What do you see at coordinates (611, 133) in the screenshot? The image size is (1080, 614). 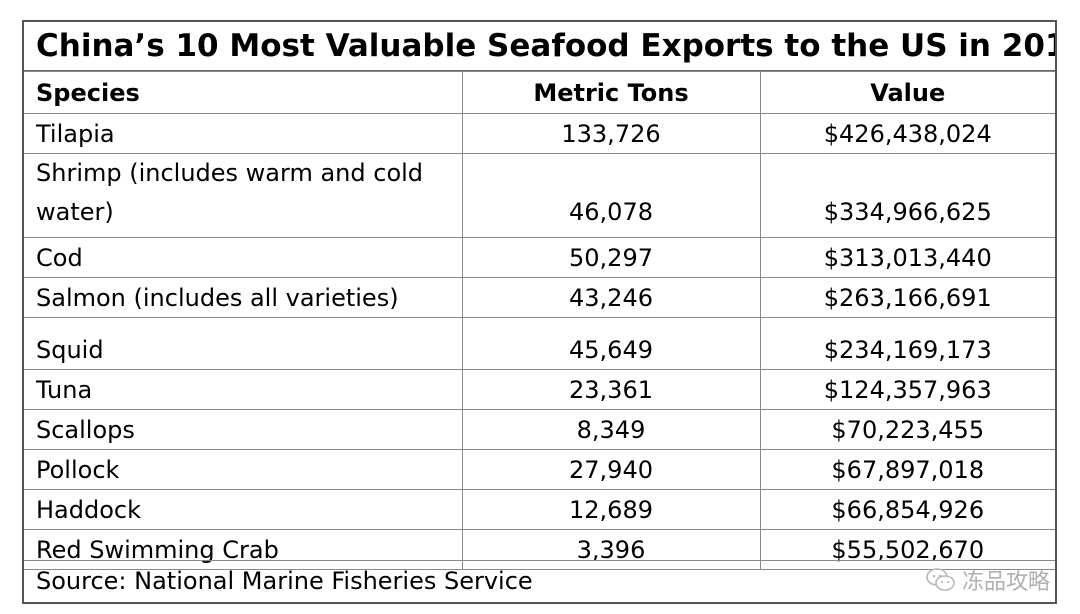 I see `tons-cell: 133,726` at bounding box center [611, 133].